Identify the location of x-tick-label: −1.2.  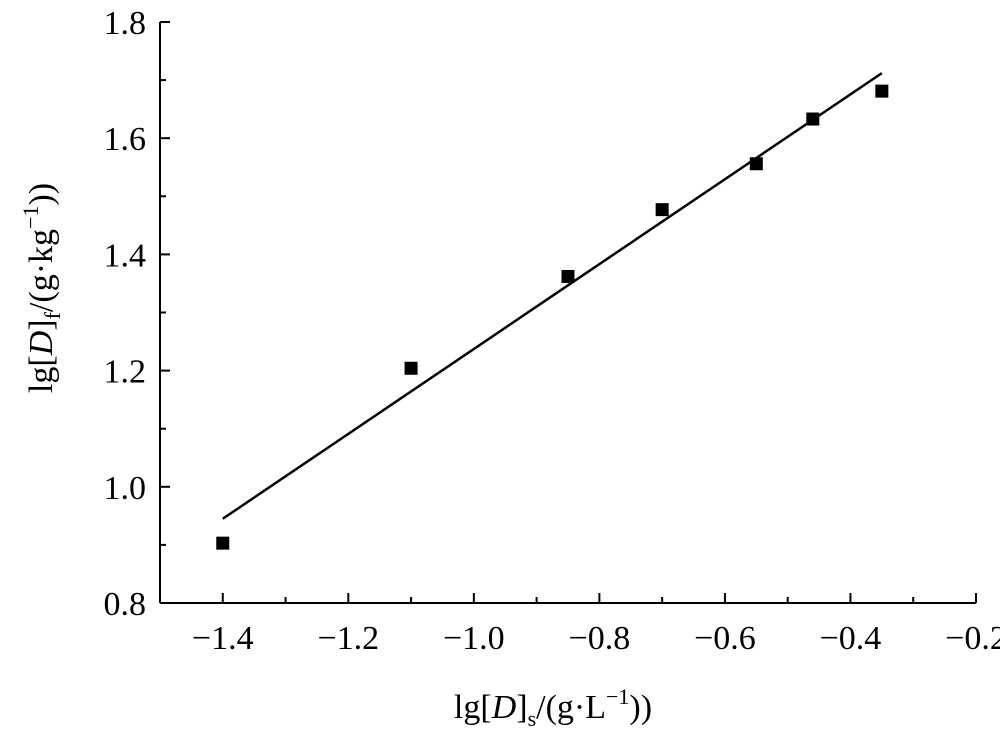
(348, 638).